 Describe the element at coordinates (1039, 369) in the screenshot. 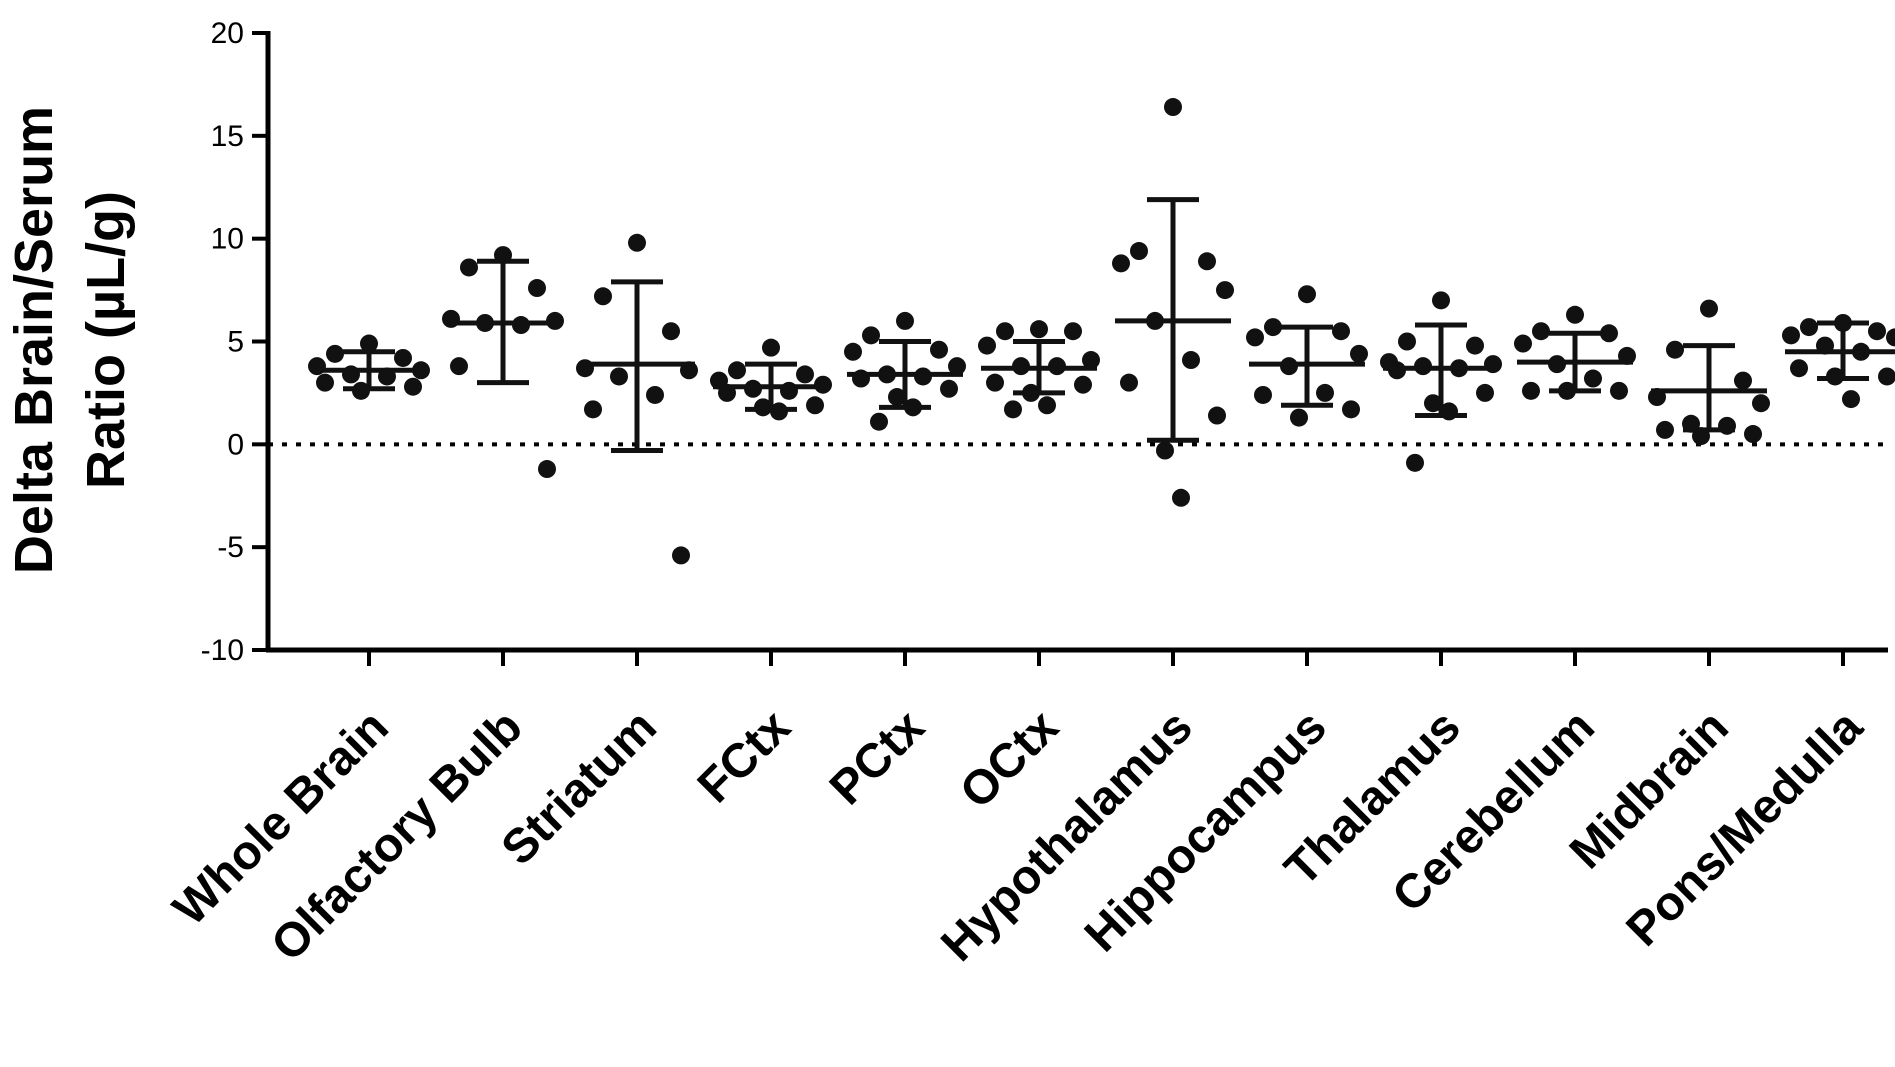

I see `group-octx` at that location.